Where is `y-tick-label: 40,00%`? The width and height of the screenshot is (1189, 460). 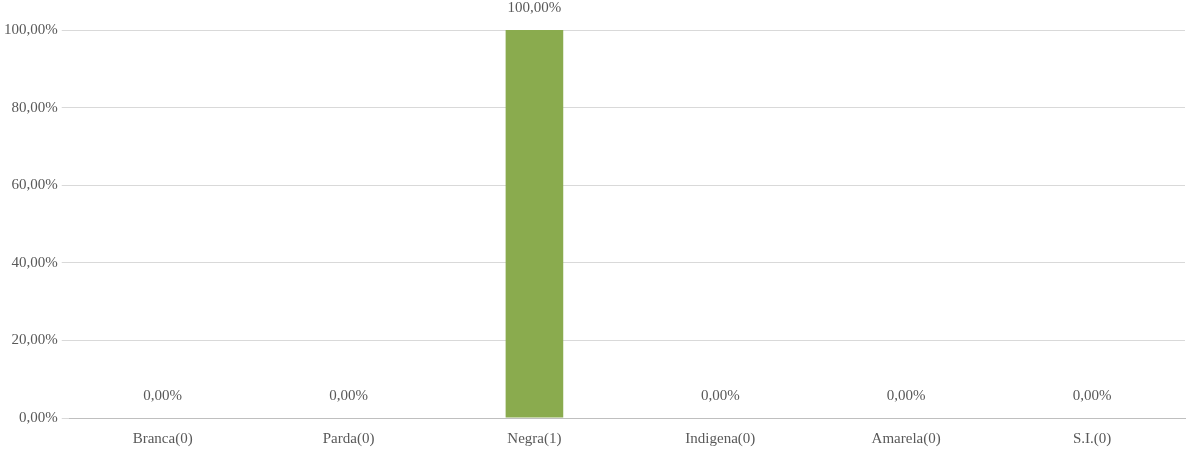
y-tick-label: 40,00% is located at coordinates (34, 261).